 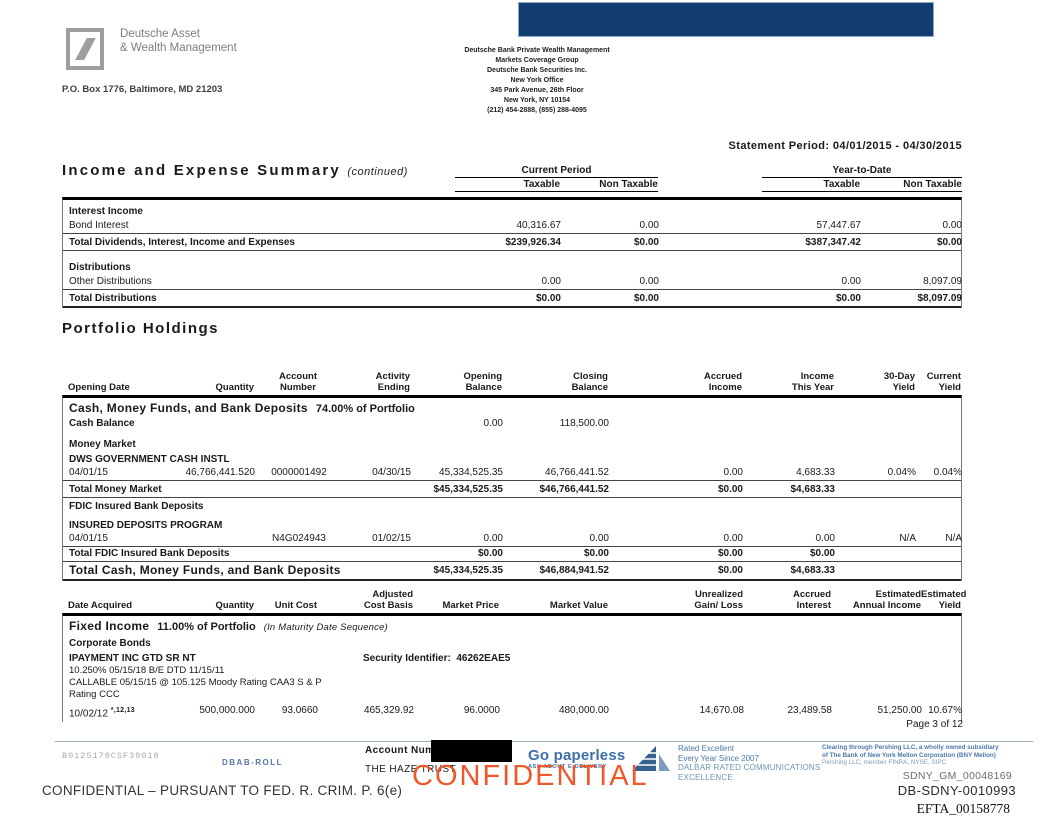 What do you see at coordinates (149, 553) in the screenshot?
I see `row-label: Total FDIC Insured Bank Deposits` at bounding box center [149, 553].